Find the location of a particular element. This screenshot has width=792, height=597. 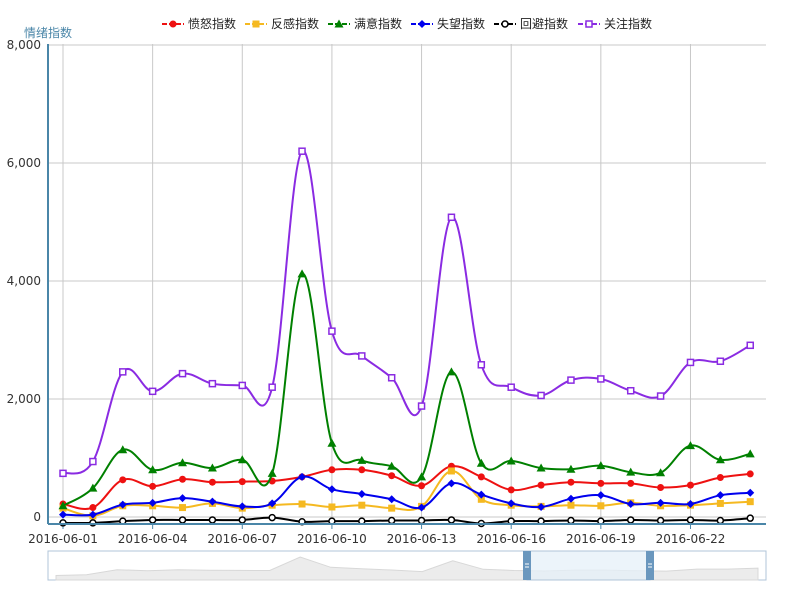

legend-item: 失望指数 is located at coordinates (448, 23).